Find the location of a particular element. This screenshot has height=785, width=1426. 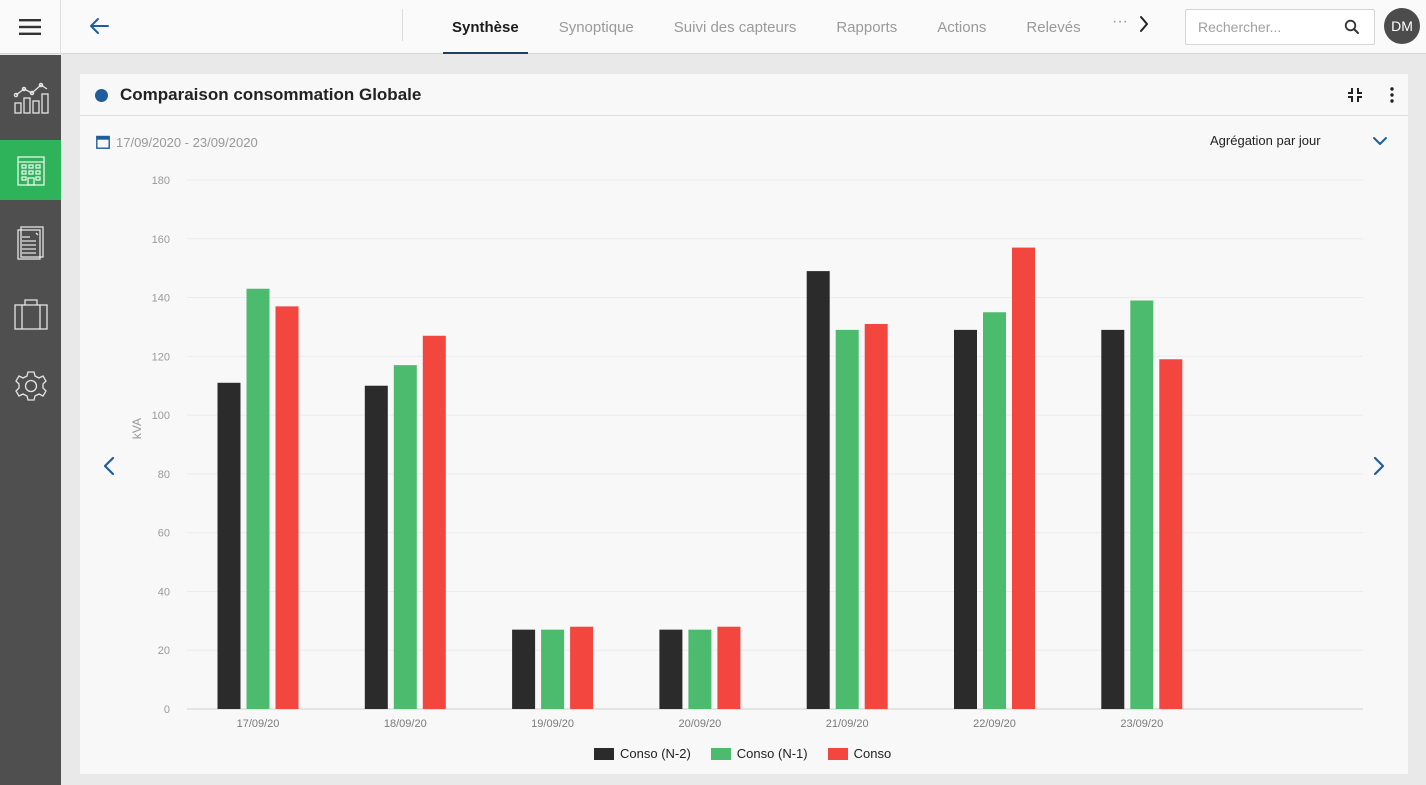

invoice-icon is located at coordinates (30, 243).